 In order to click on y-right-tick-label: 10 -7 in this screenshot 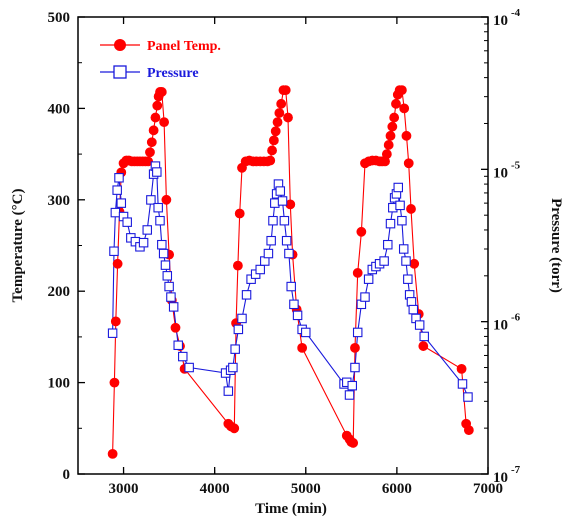, I will do `click(507, 475)`.